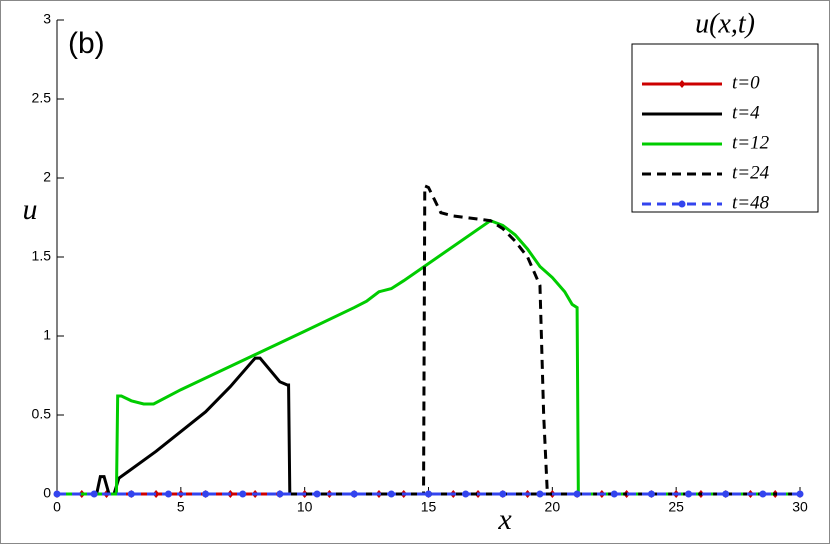  I want to click on x-tick-label: 10, so click(305, 507).